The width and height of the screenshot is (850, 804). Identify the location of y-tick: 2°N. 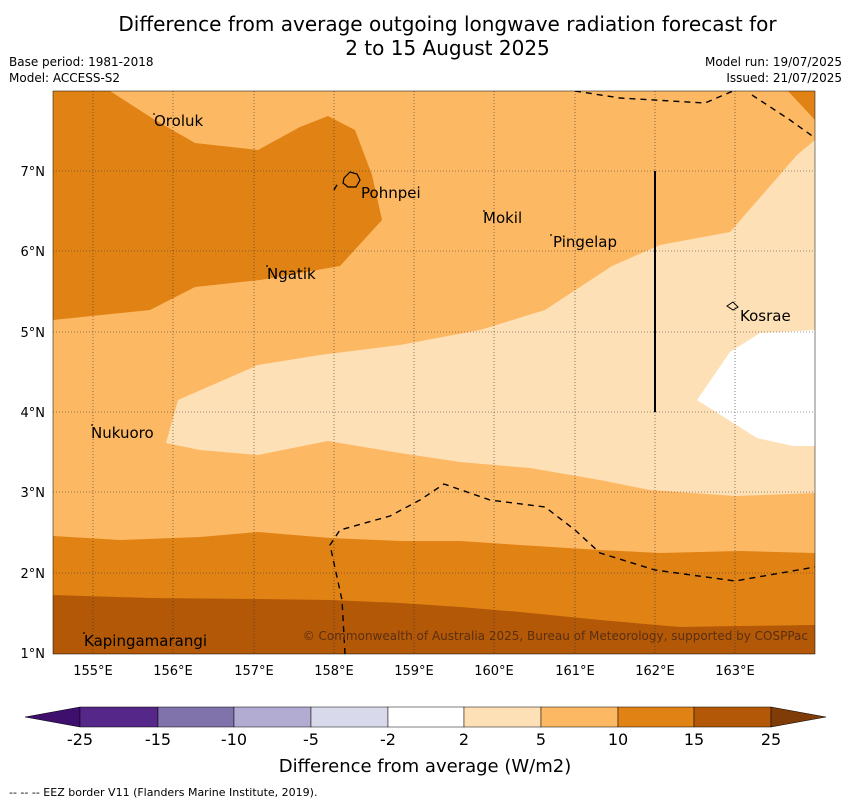
(33, 574).